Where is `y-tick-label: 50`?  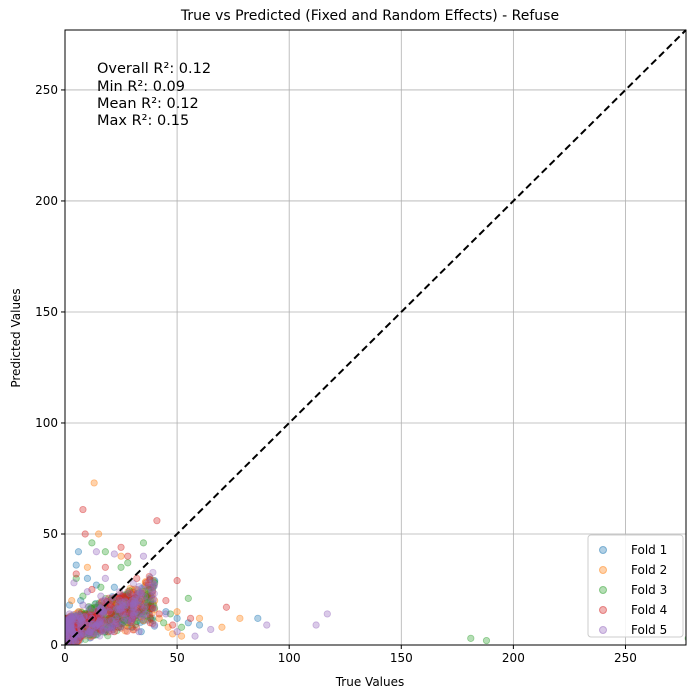 y-tick-label: 50 is located at coordinates (50, 534).